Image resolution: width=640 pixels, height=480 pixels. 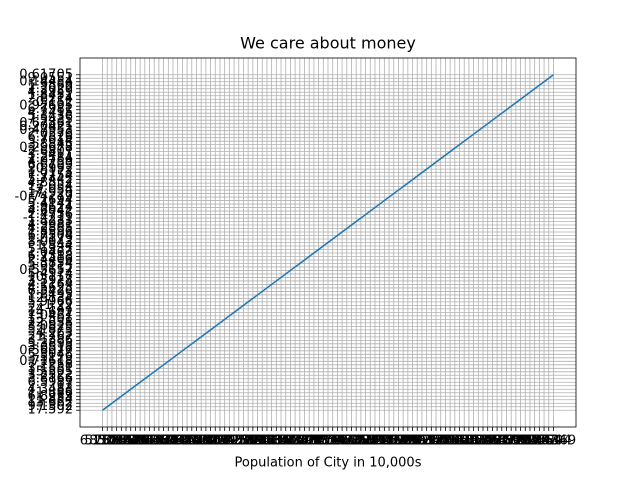 I want to click on x-tick-label: 18.959, so click(x=403, y=441).